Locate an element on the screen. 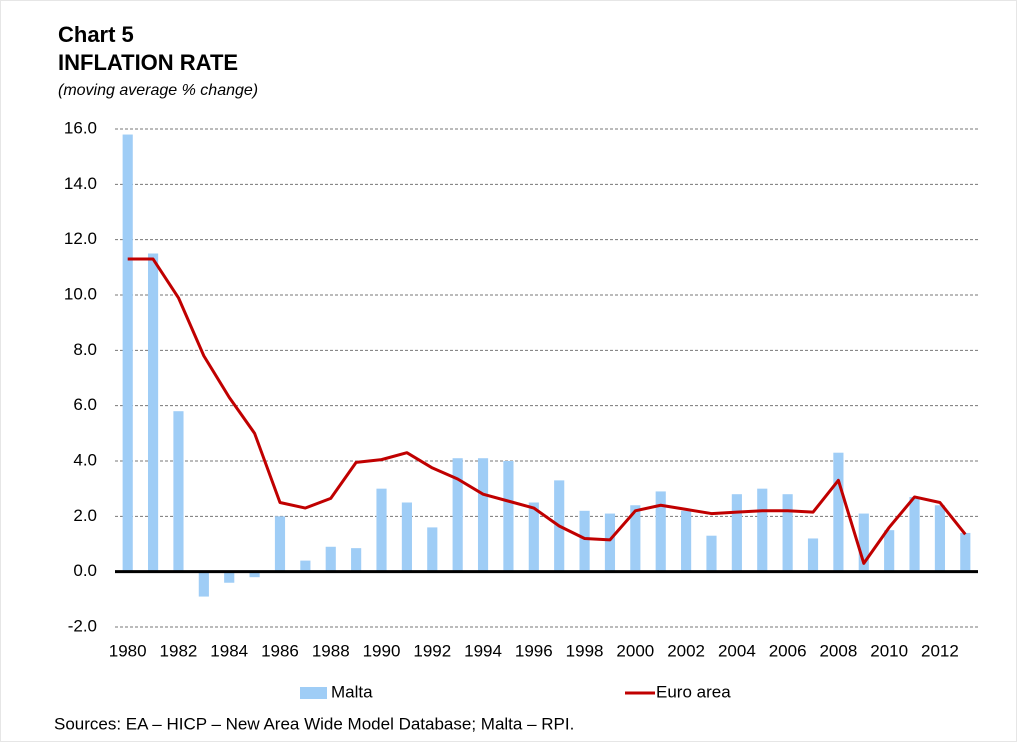 This screenshot has width=1017, height=742. x-tick-label: 1986 is located at coordinates (280, 650).